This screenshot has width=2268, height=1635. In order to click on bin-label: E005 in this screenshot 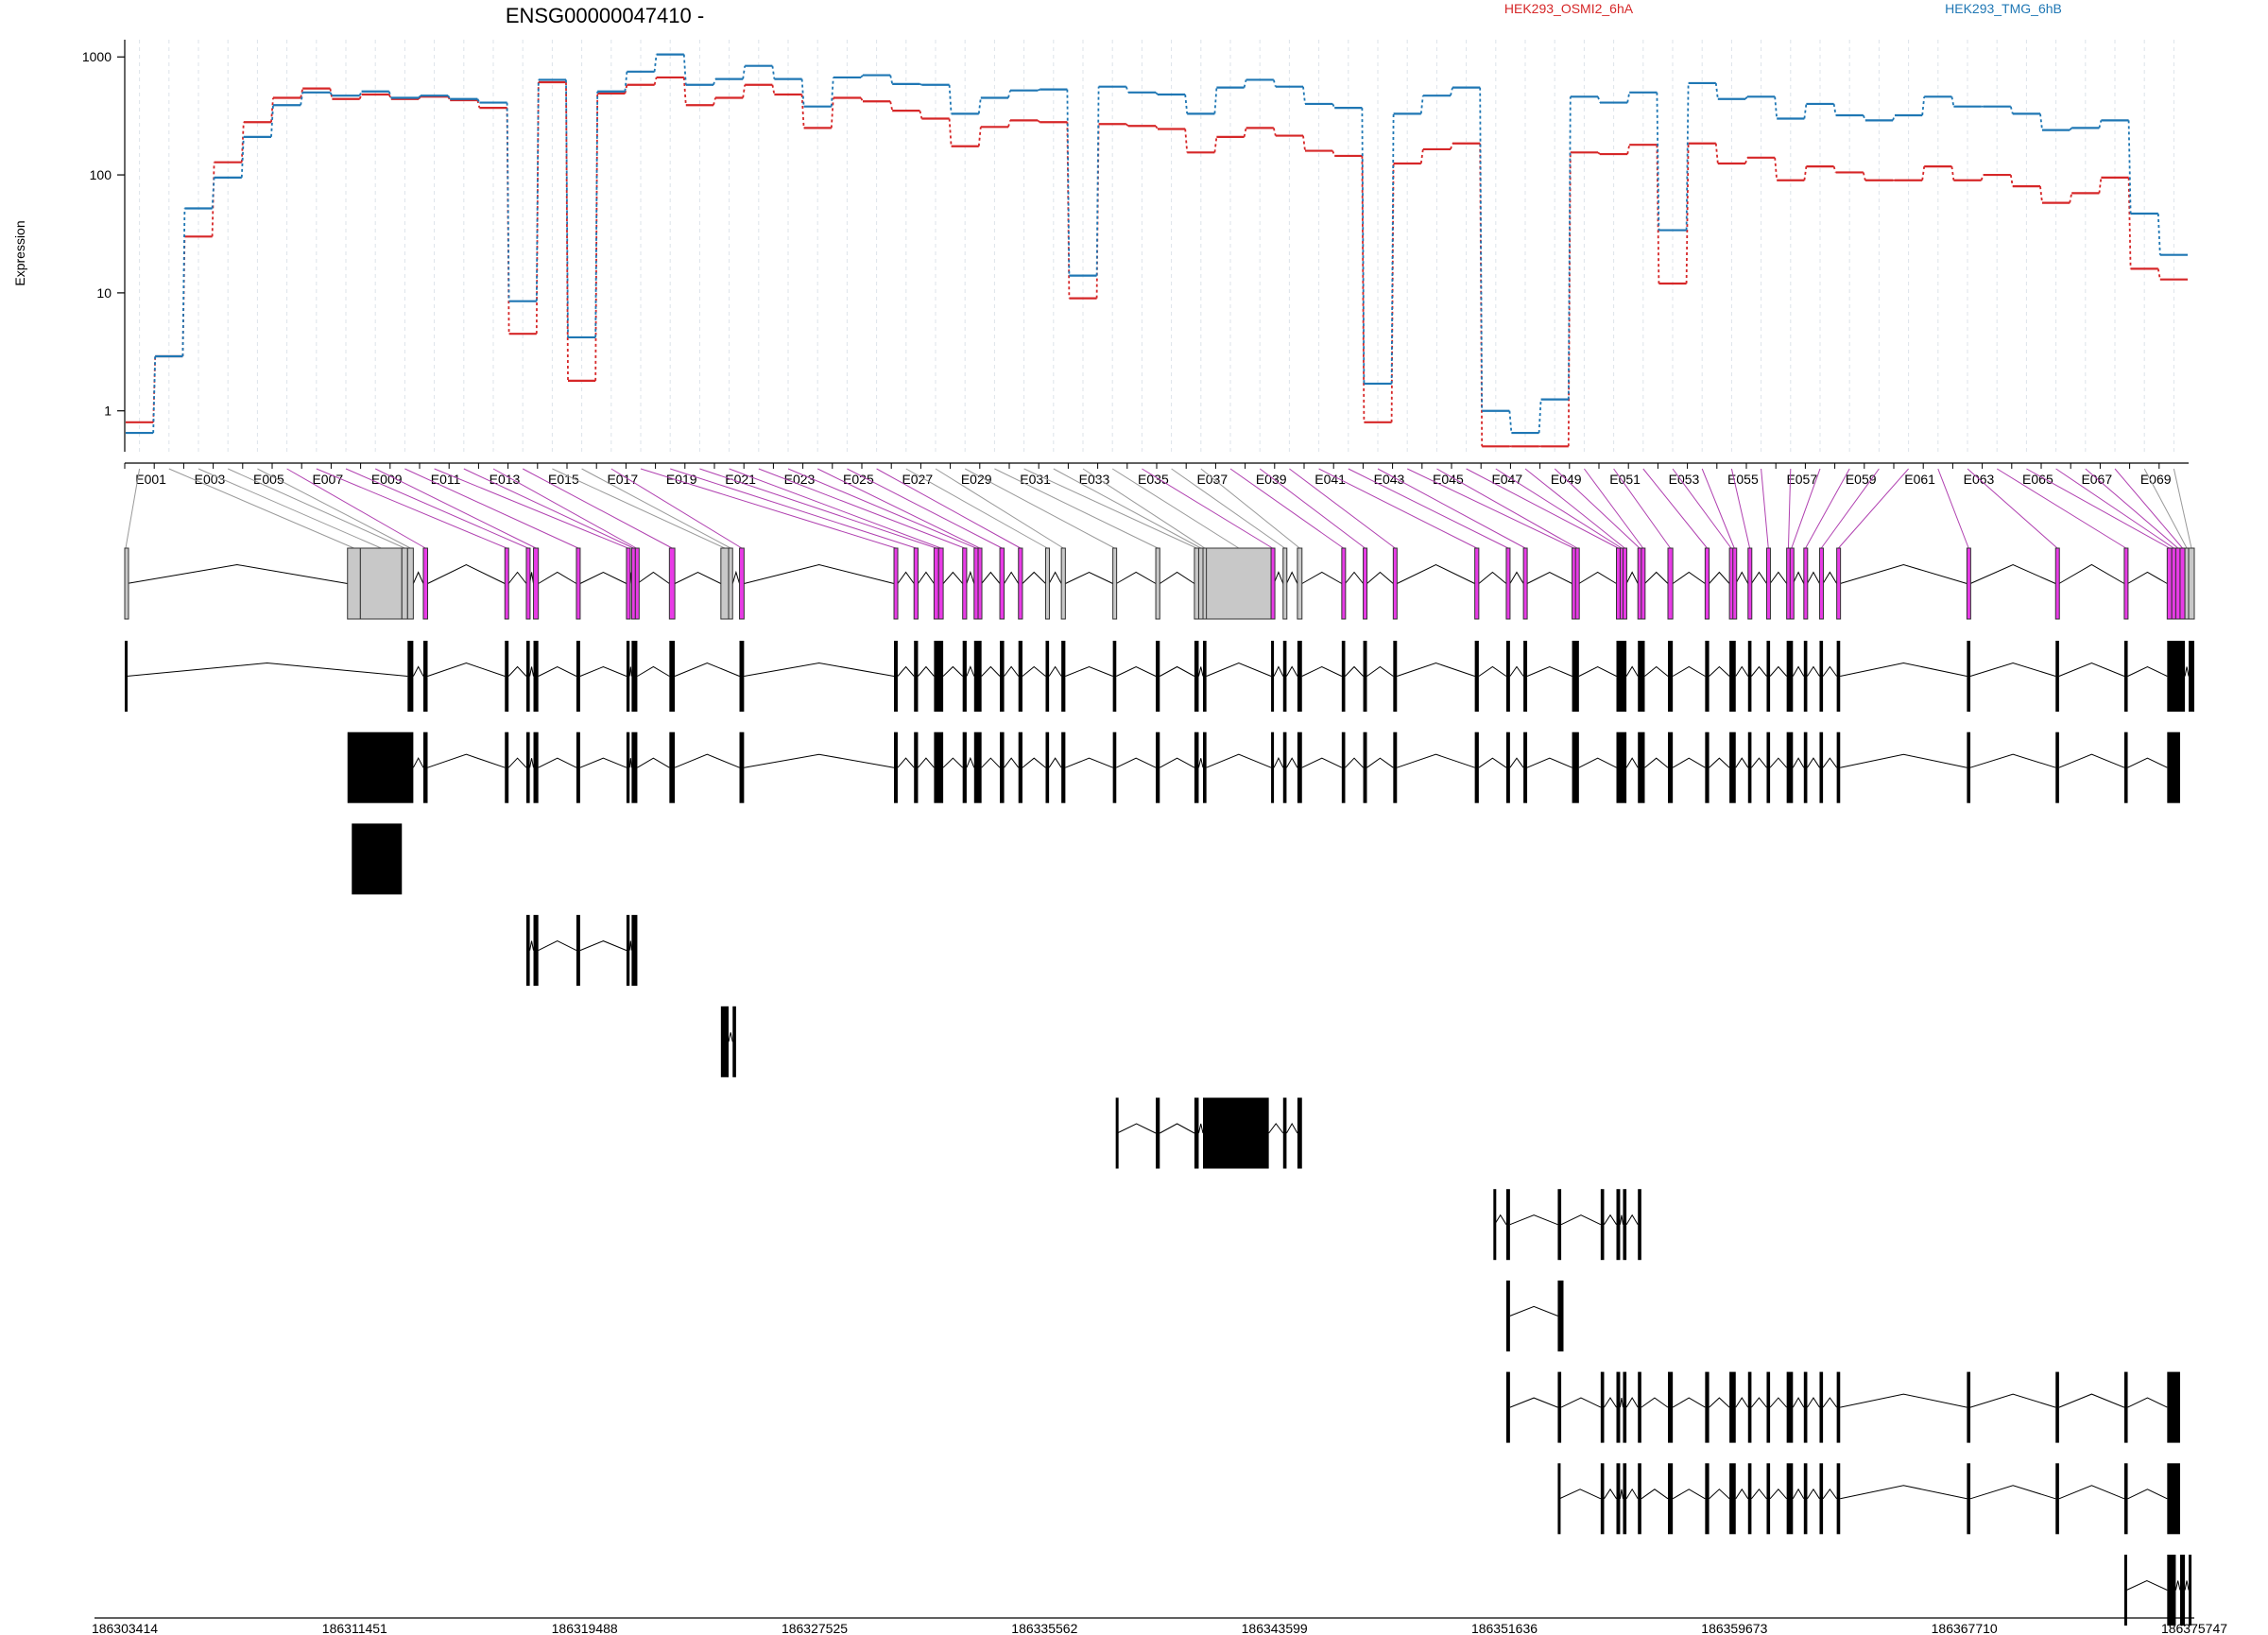, I will do `click(268, 480)`.